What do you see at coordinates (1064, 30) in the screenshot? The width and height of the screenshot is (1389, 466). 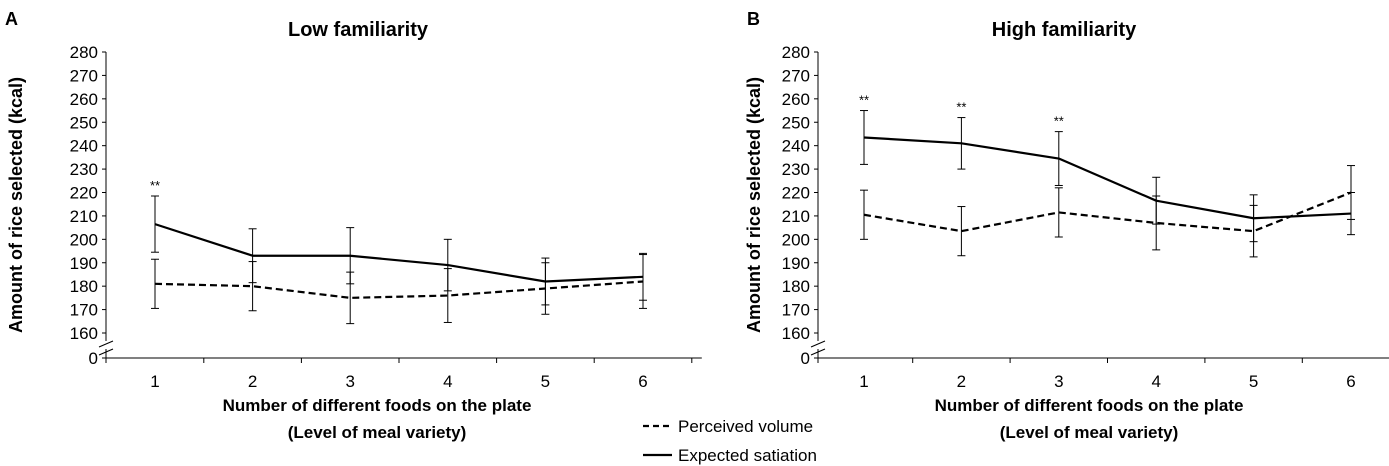 I see `chart-title: High familiarity` at bounding box center [1064, 30].